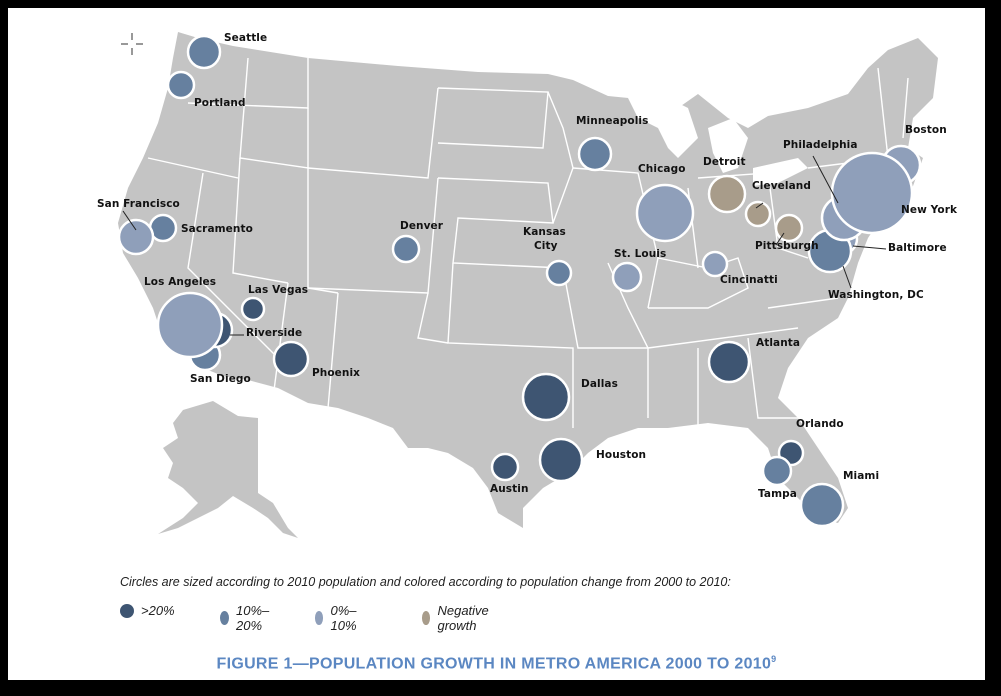 Image resolution: width=1001 pixels, height=696 pixels. What do you see at coordinates (228, 469) in the screenshot?
I see `alaska-land` at bounding box center [228, 469].